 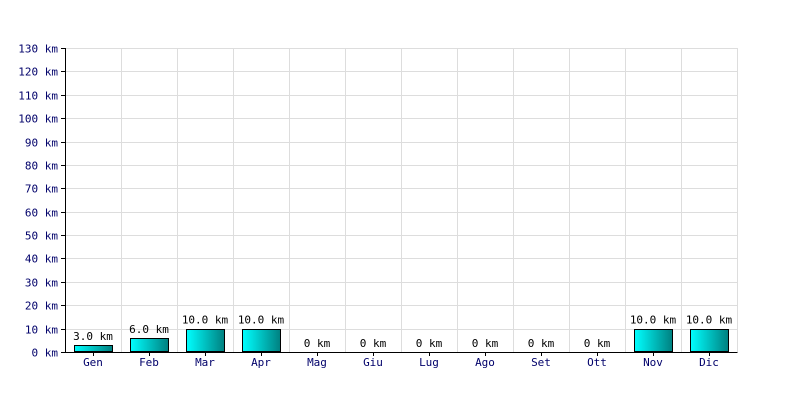 What do you see at coordinates (41, 306) in the screenshot?
I see `y-tick-label: 20 km` at bounding box center [41, 306].